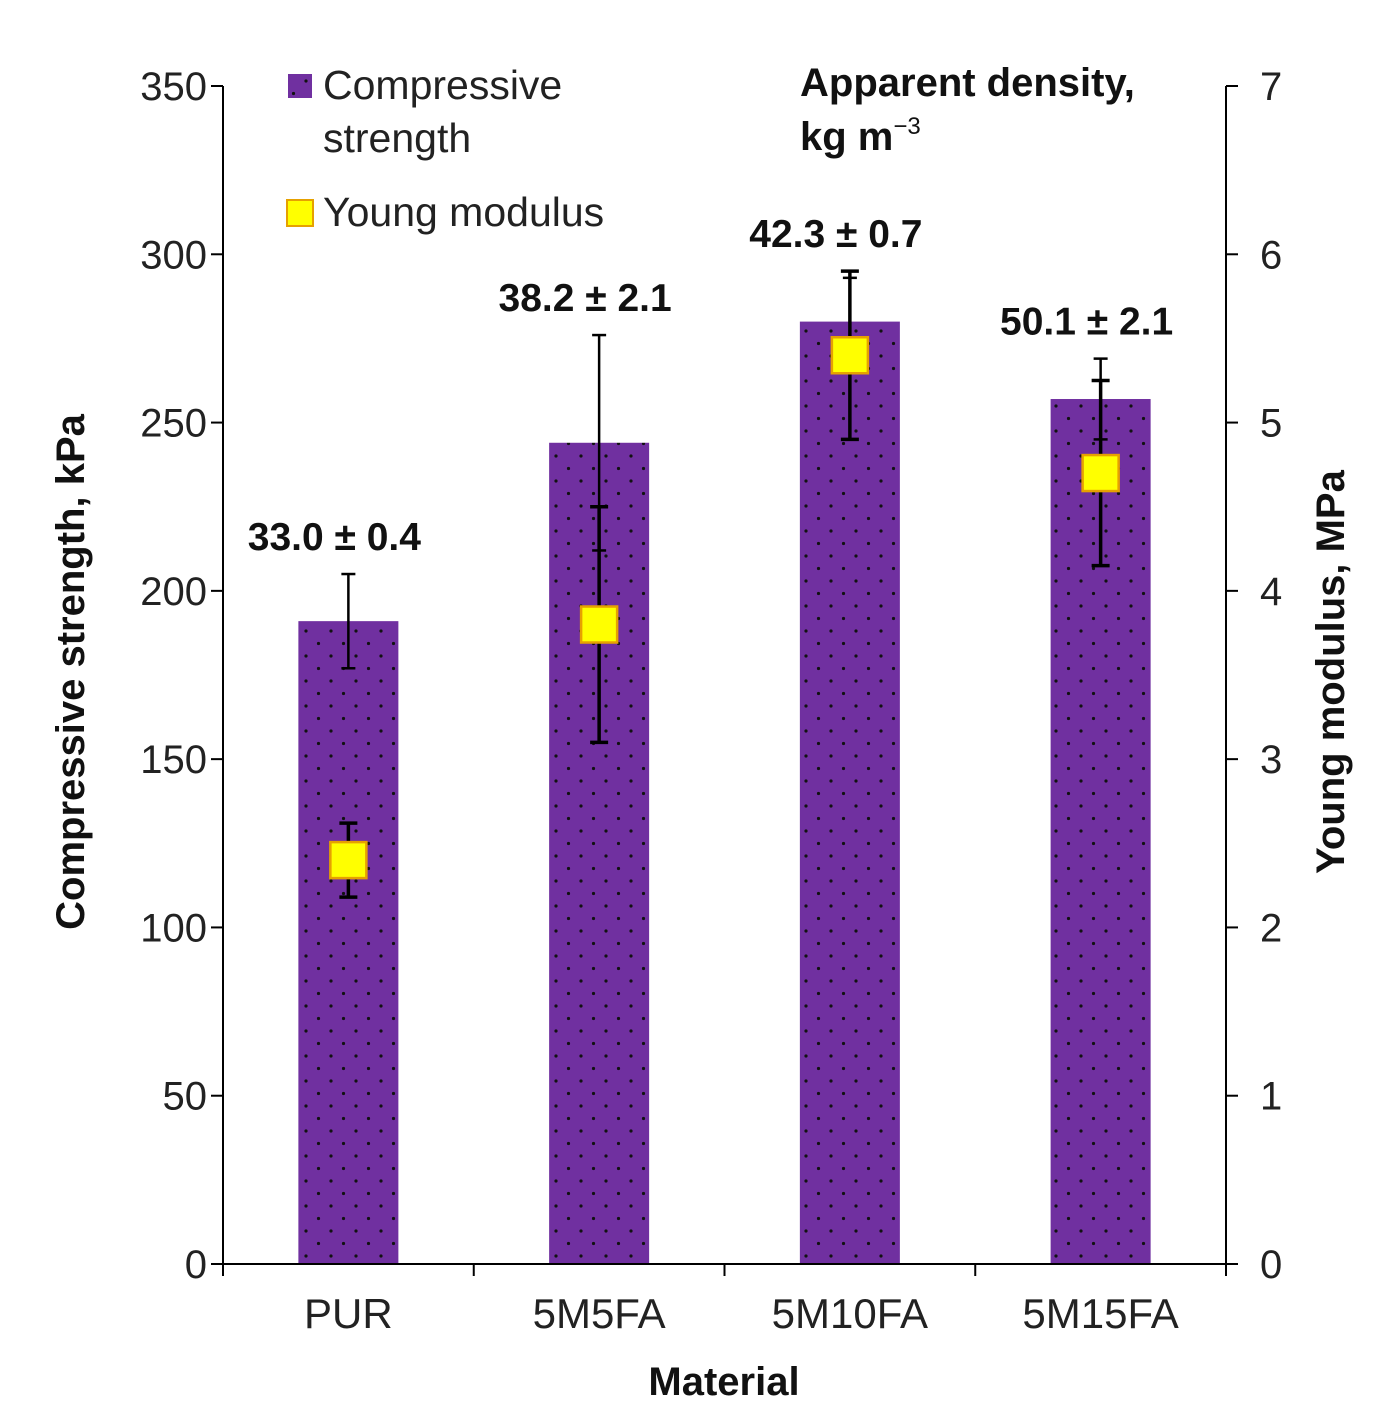  I want to click on density-annotation-5M15FA: 50.1 ± 2.1, so click(1086, 322).